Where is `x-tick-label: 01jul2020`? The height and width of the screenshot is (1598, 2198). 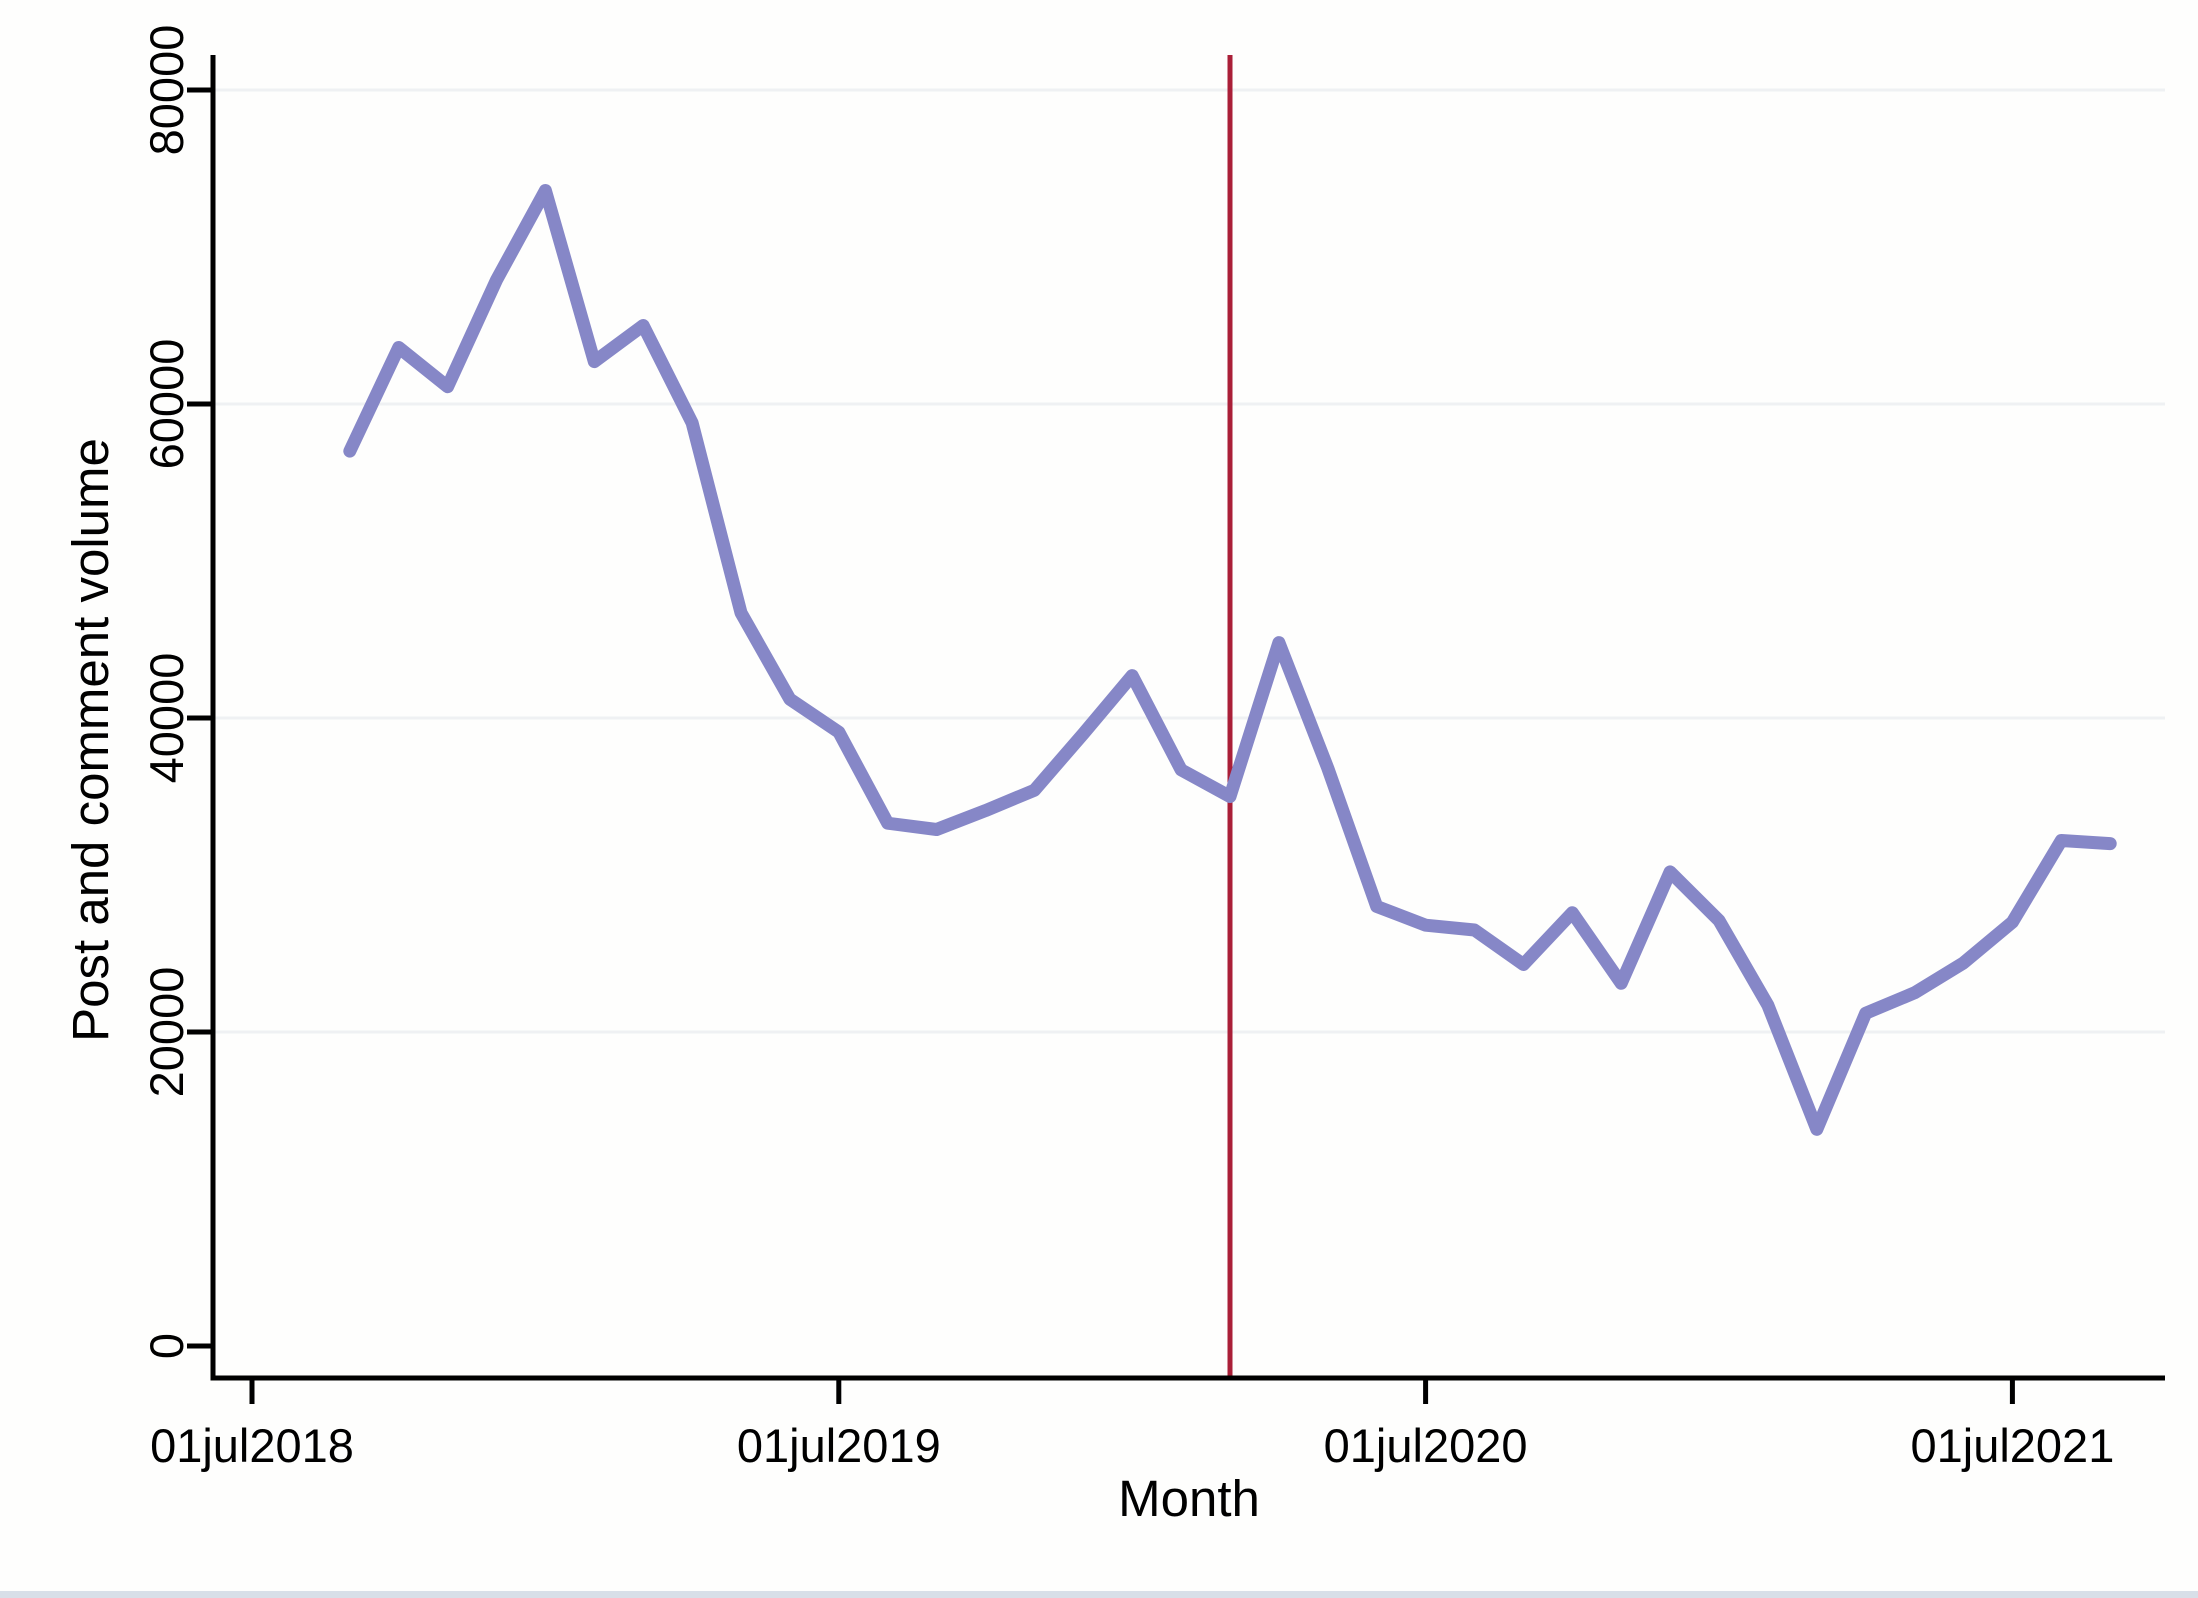
x-tick-label: 01jul2020 is located at coordinates (1426, 1445).